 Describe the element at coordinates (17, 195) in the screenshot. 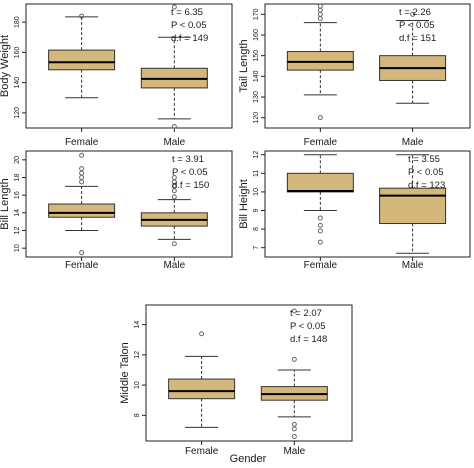

I see `y-tick-label: 16` at that location.